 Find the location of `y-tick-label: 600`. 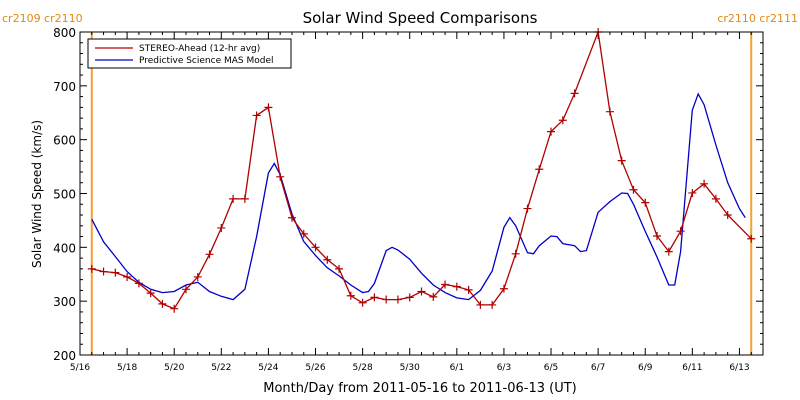

y-tick-label: 600 is located at coordinates (64, 141).